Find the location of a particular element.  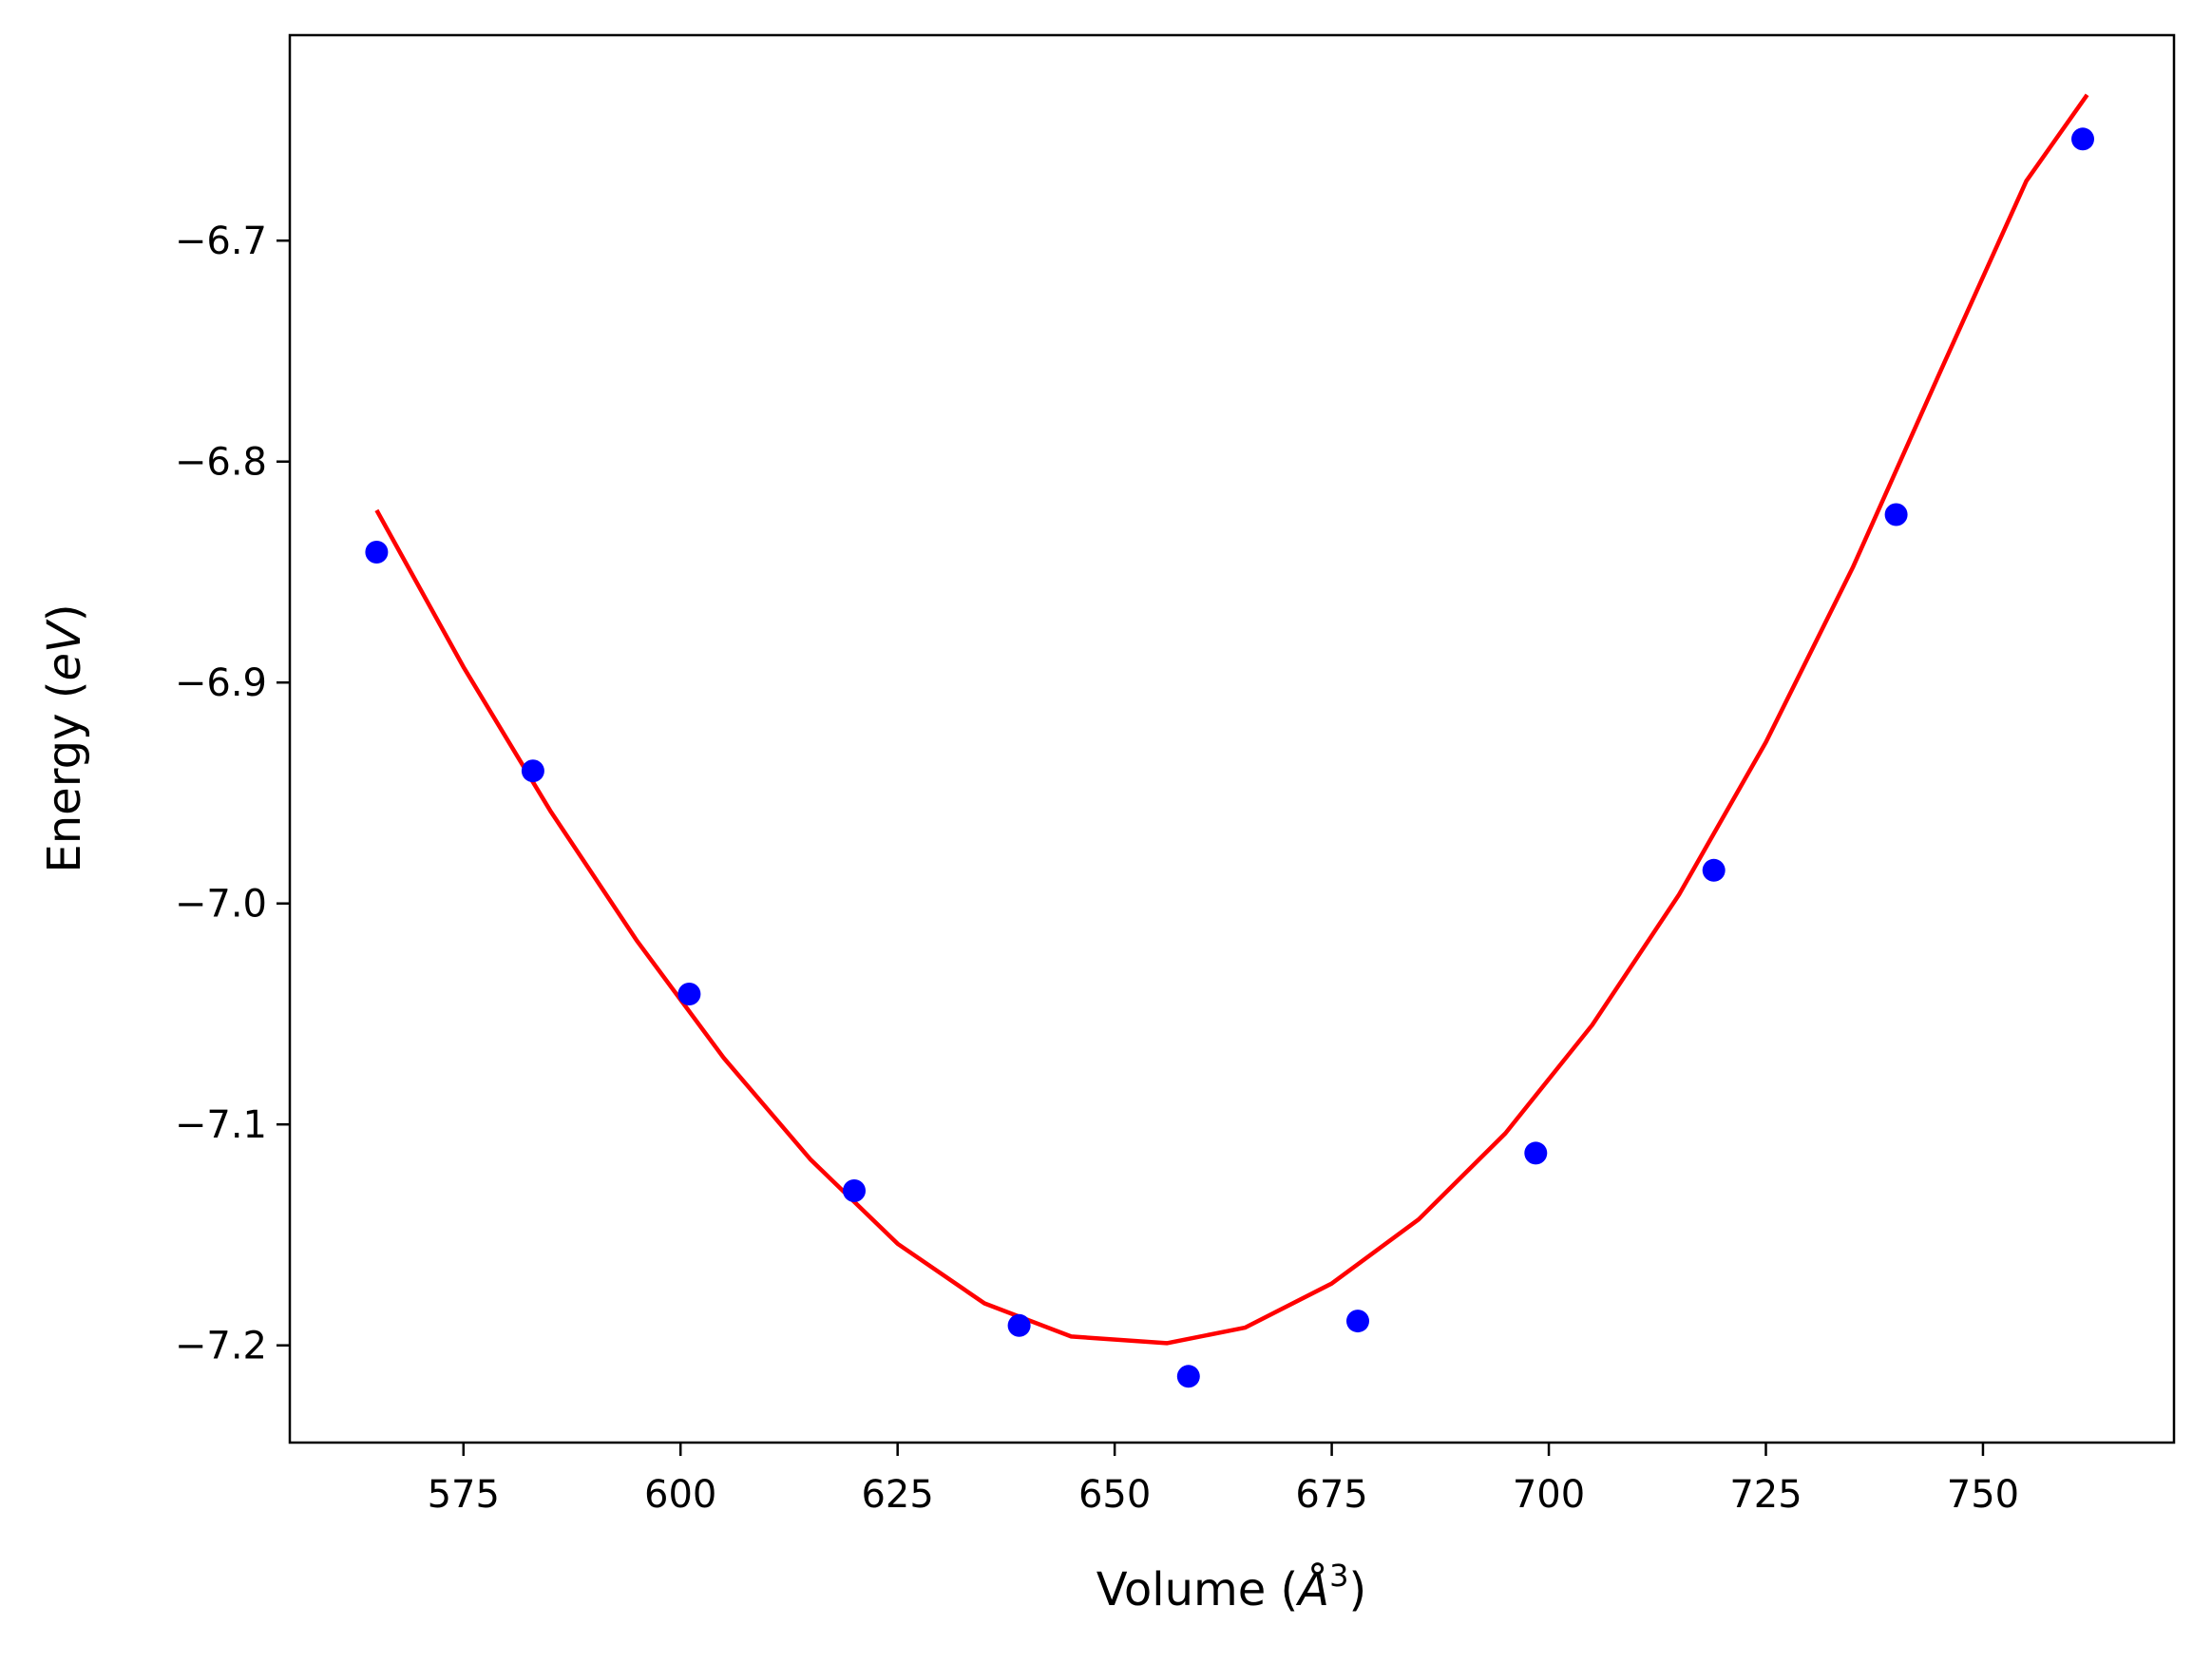

x-axis-label: Volume (Å3) is located at coordinates (1231, 1587).